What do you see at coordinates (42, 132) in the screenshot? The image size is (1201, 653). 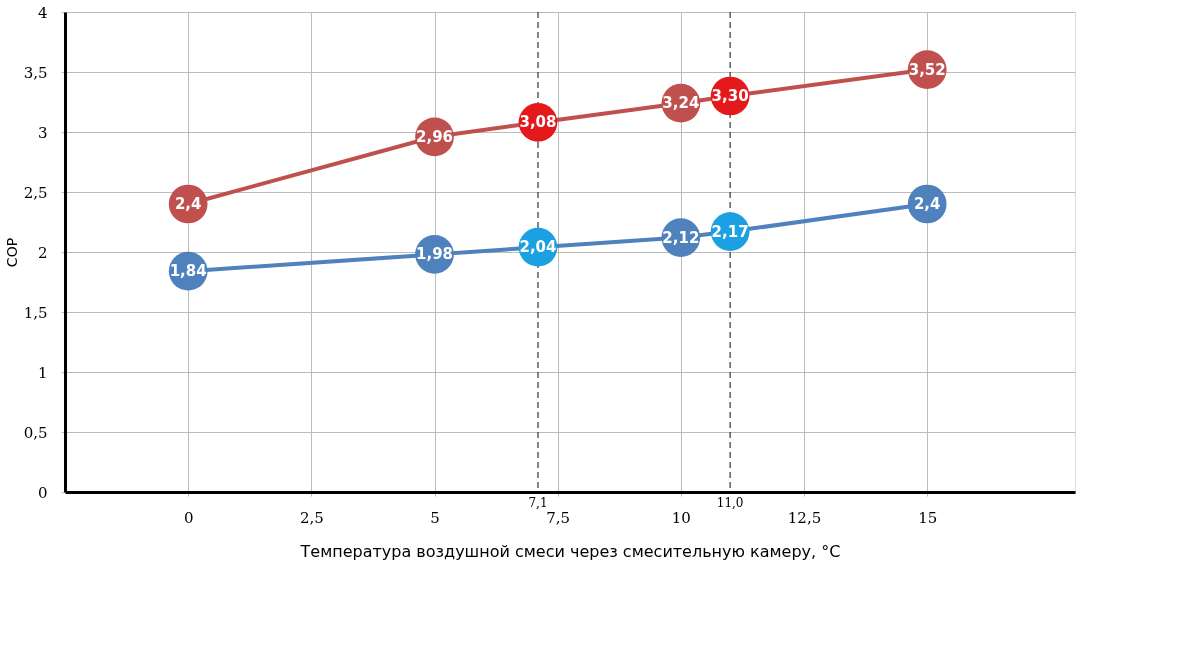 I see `y-tick-label: 3` at bounding box center [42, 132].